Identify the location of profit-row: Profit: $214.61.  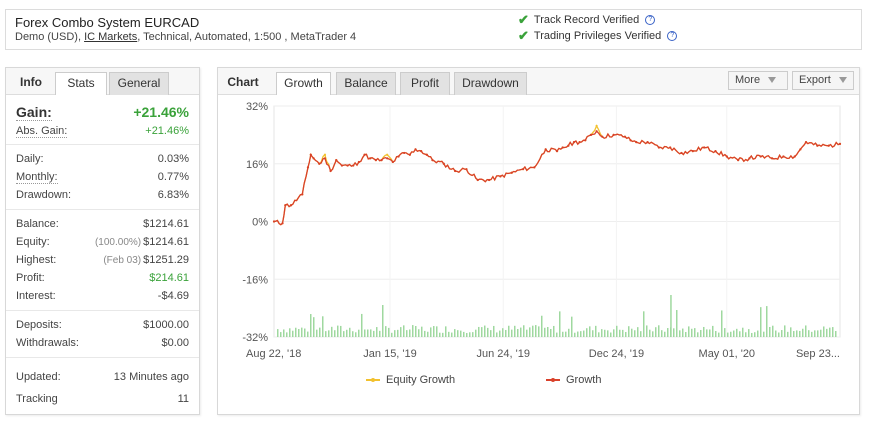
(102, 278).